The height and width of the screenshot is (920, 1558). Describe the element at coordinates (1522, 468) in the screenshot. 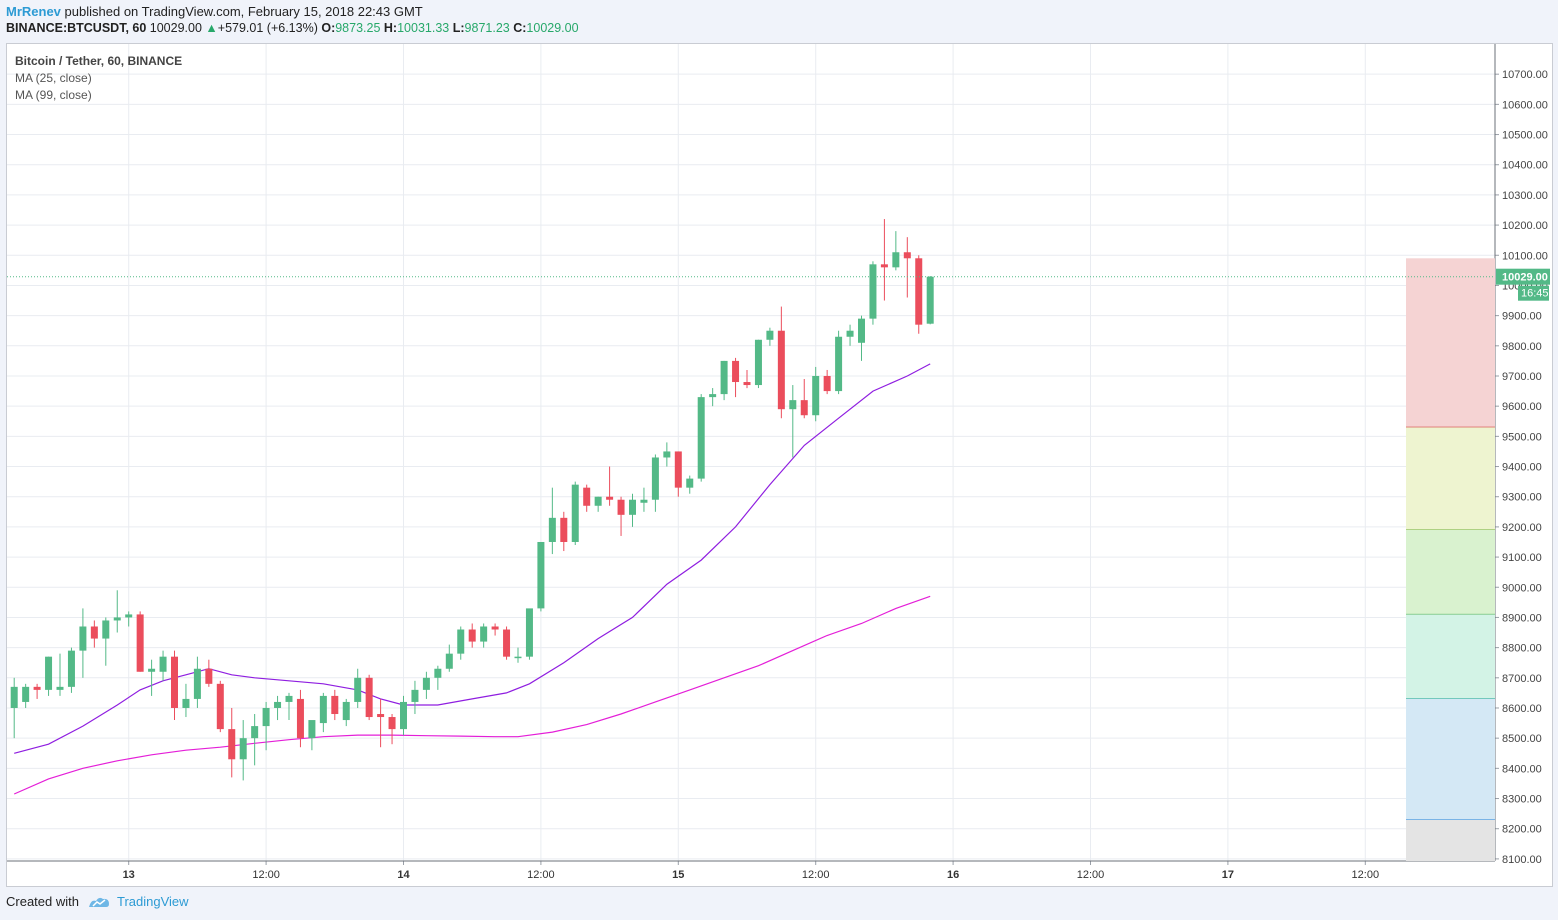

I see `y-tick-label: 9400.00` at that location.